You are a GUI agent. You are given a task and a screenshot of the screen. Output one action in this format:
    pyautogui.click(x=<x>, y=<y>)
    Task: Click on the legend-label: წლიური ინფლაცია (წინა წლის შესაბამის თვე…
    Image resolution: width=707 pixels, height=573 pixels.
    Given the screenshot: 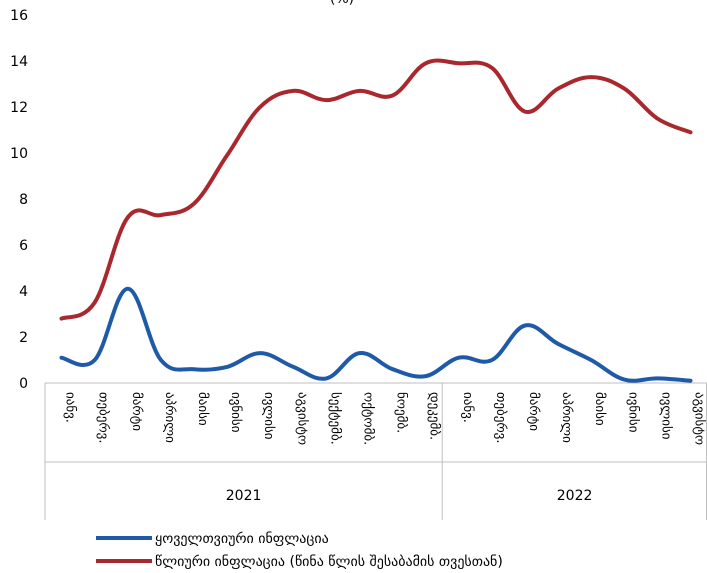 What is the action you would take?
    pyautogui.click(x=329, y=561)
    